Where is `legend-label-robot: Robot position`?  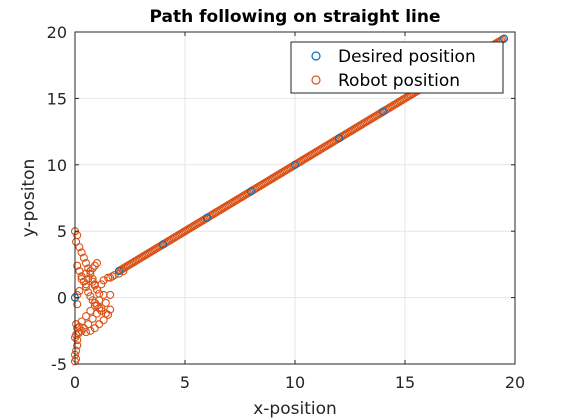
legend-label-robot: Robot position is located at coordinates (399, 81).